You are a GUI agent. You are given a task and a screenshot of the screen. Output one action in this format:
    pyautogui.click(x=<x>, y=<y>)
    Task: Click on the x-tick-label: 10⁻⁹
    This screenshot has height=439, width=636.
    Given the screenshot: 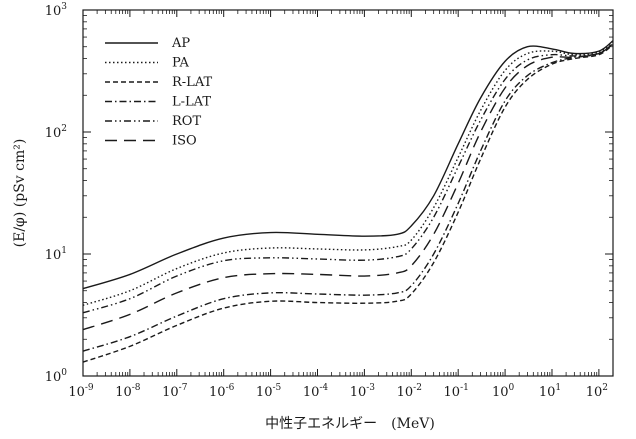 What is the action you would take?
    pyautogui.click(x=81, y=391)
    